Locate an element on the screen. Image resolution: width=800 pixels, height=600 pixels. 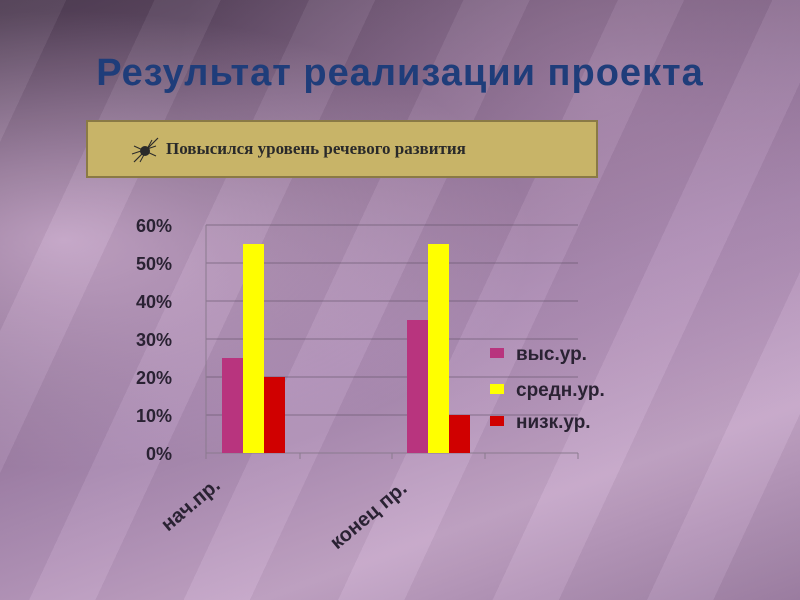
gridlines is located at coordinates (392, 320).